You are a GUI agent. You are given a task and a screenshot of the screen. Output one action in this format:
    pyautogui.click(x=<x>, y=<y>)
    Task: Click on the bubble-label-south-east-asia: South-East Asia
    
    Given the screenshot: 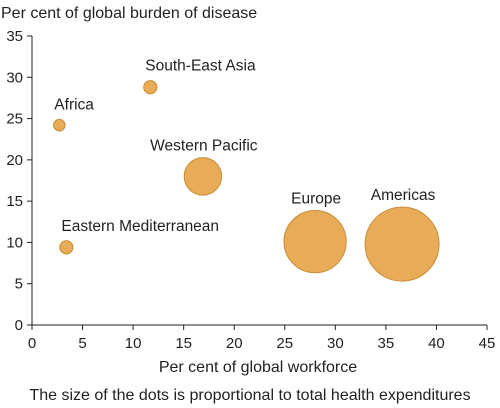 What is the action you would take?
    pyautogui.click(x=200, y=66)
    